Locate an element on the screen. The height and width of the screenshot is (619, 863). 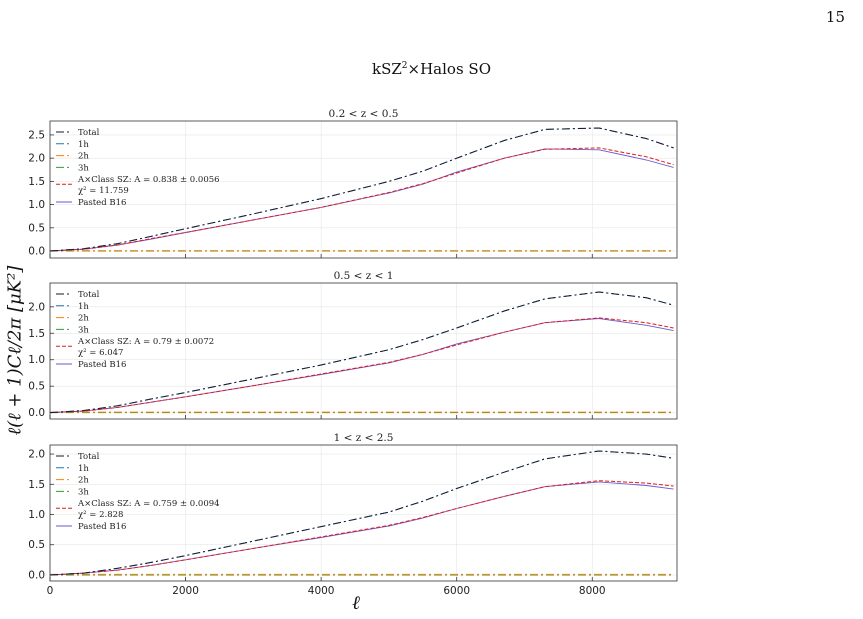
legend-label: A×Class SZ: A = 0.759 ± 0.0094 is located at coordinates (148, 504).